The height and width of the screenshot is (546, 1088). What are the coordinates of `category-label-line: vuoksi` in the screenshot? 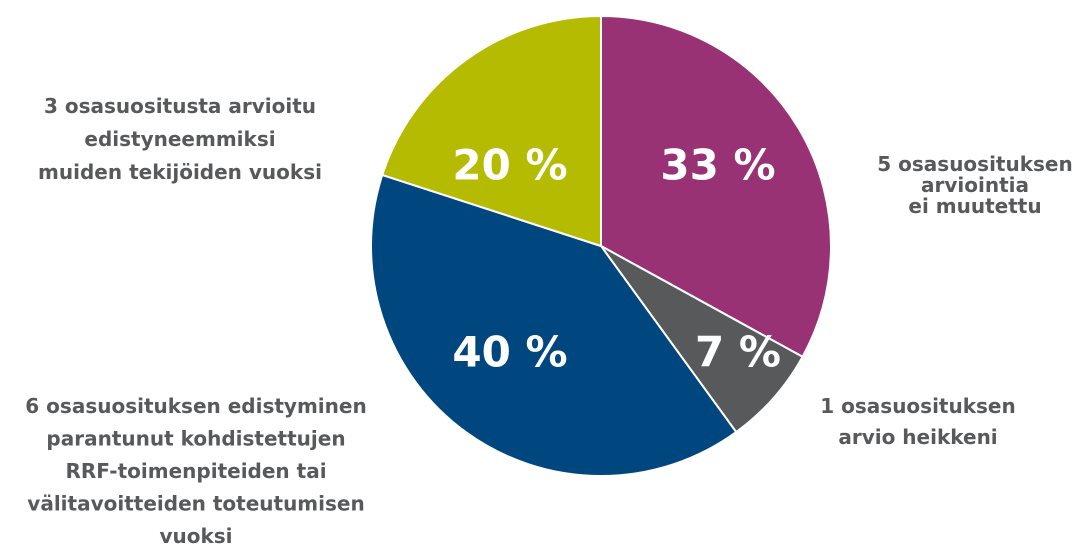 It's located at (195, 535).